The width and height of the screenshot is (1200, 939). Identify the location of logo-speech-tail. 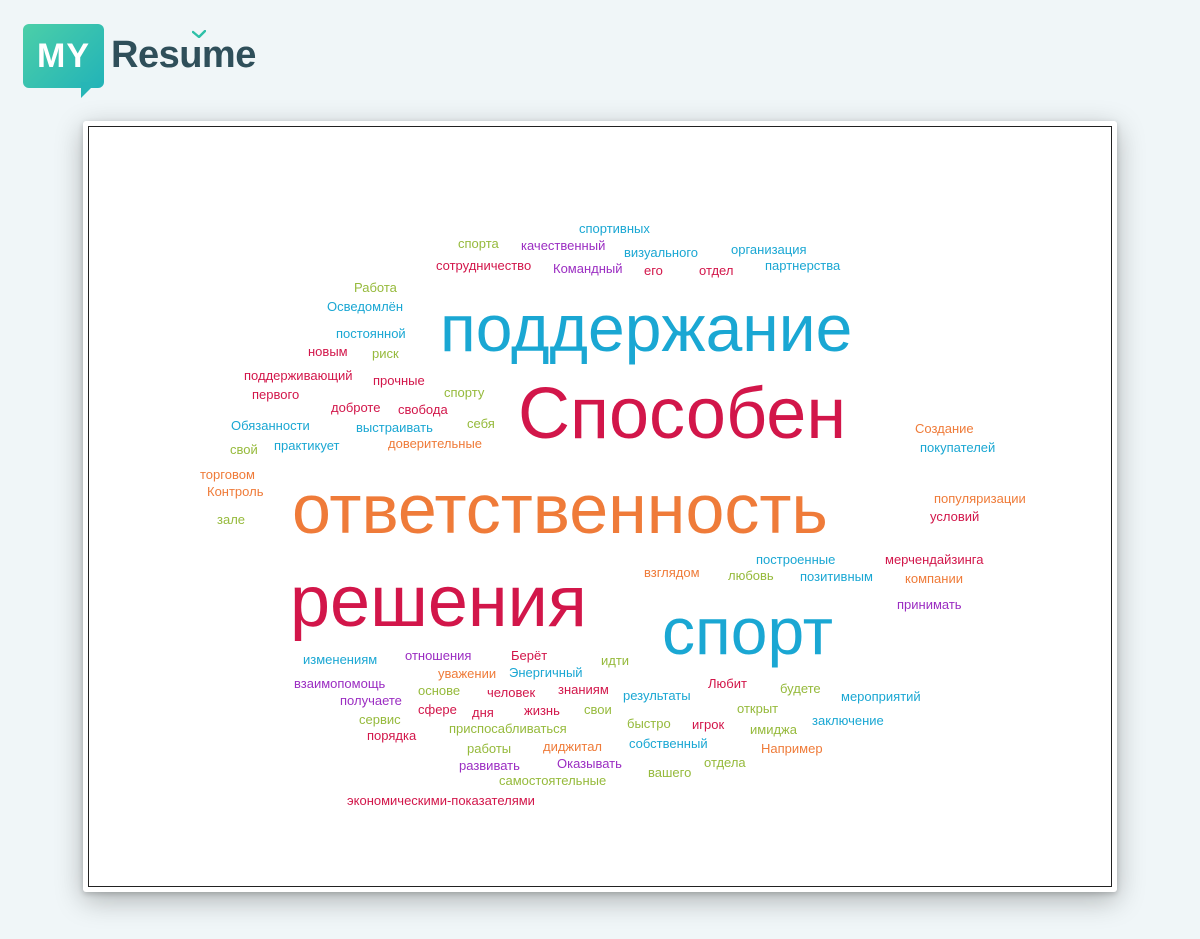
(89, 90).